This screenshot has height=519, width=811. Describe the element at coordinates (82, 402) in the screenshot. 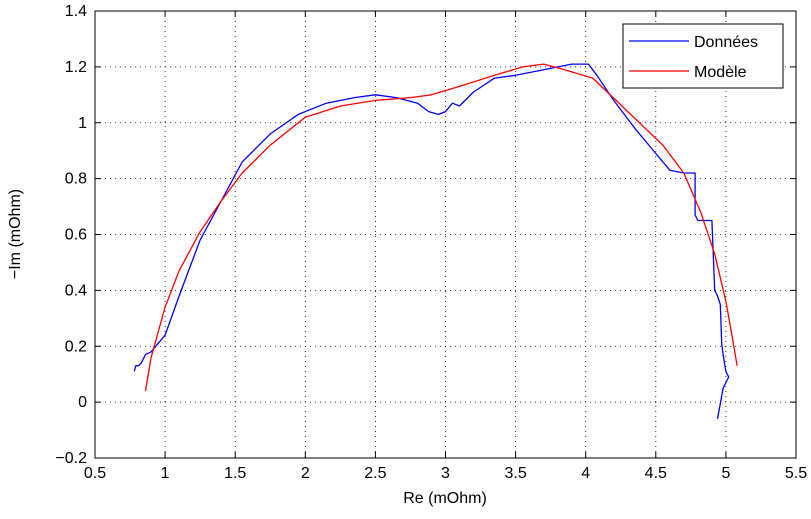

I see `y-tick-label: 0` at that location.